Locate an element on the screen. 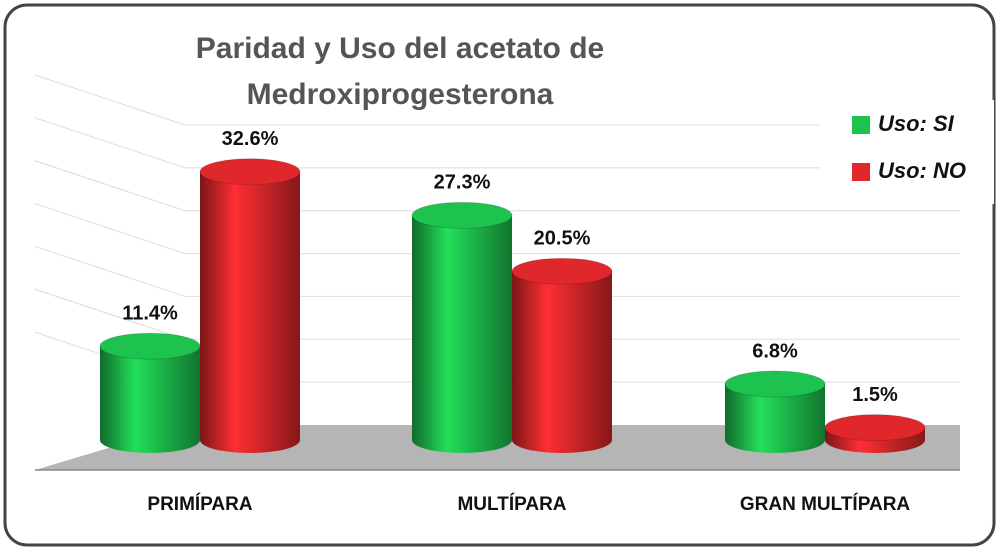 The height and width of the screenshot is (556, 1000). value-label: 27.3% is located at coordinates (462, 183).